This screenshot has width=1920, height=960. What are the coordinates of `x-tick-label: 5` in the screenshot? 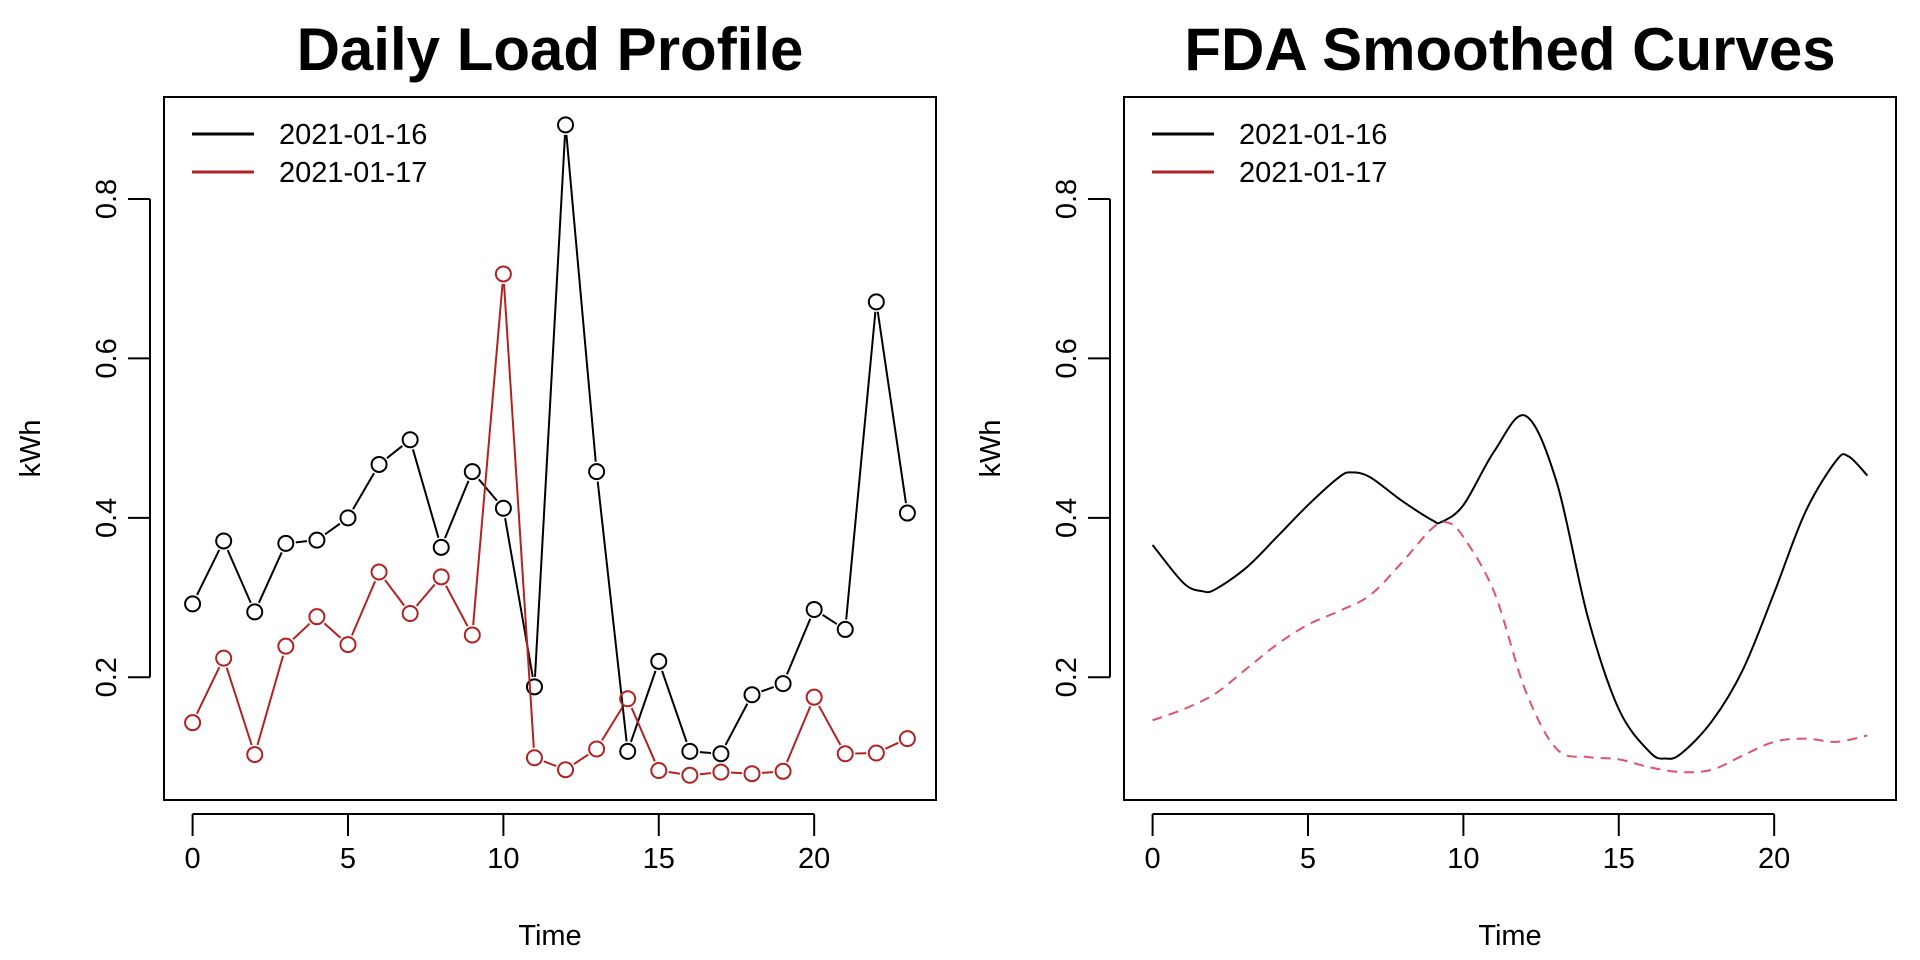 It's located at (1308, 859).